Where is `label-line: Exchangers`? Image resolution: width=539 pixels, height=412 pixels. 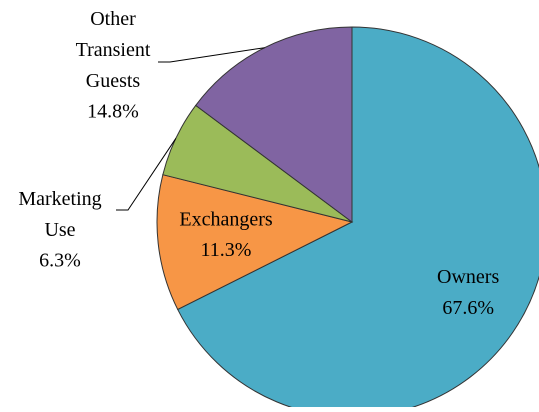
label-line: Exchangers is located at coordinates (226, 219).